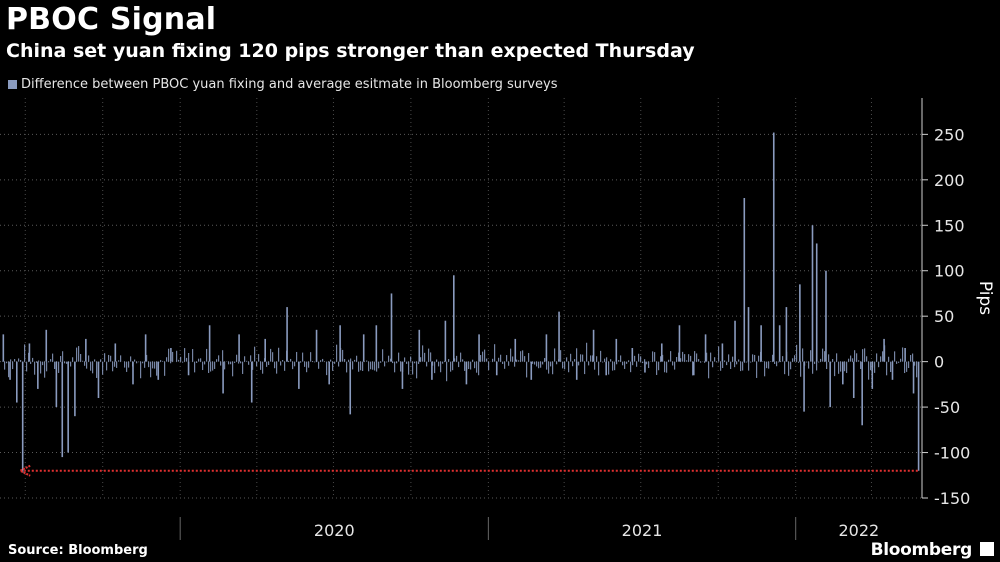 Image resolution: width=1000 pixels, height=562 pixels. Describe the element at coordinates (952, 498) in the screenshot. I see `y-tick-label: -150` at that location.